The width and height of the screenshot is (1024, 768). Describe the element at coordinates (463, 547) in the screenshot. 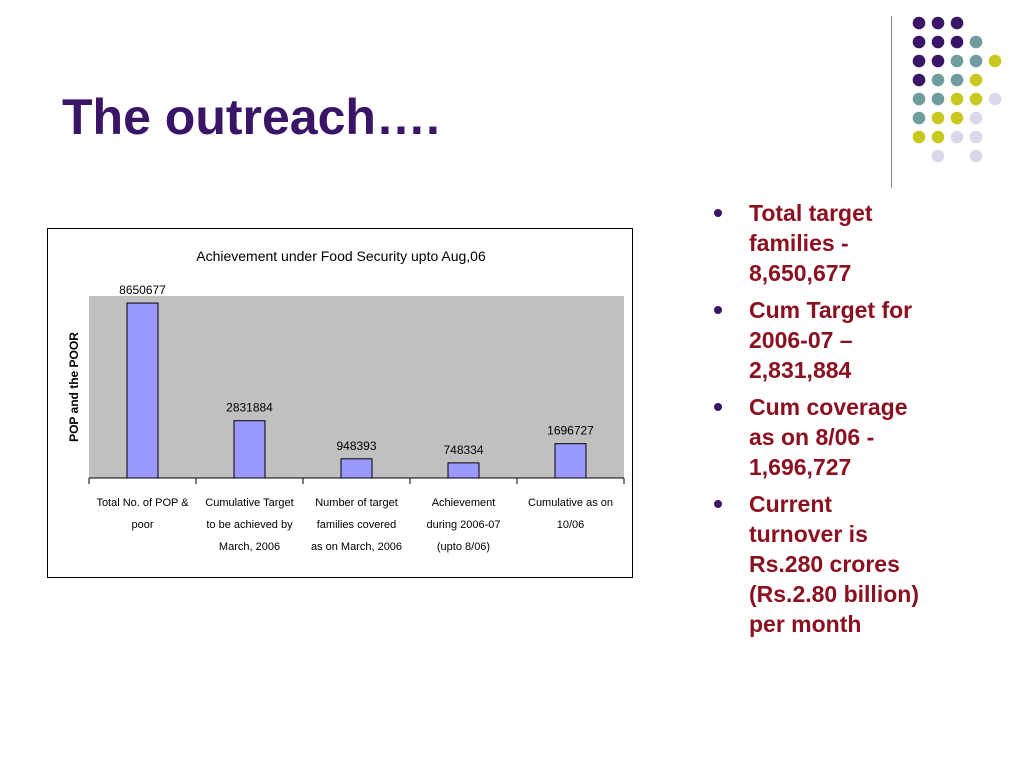

I see `x-tick-label: (upto 8/06)` at that location.